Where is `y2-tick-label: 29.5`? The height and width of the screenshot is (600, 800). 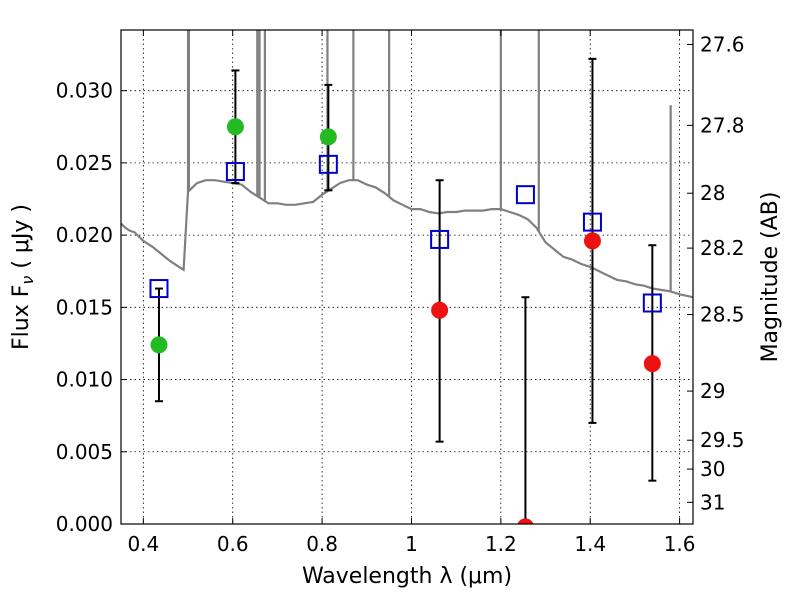 y2-tick-label: 29.5 is located at coordinates (722, 440).